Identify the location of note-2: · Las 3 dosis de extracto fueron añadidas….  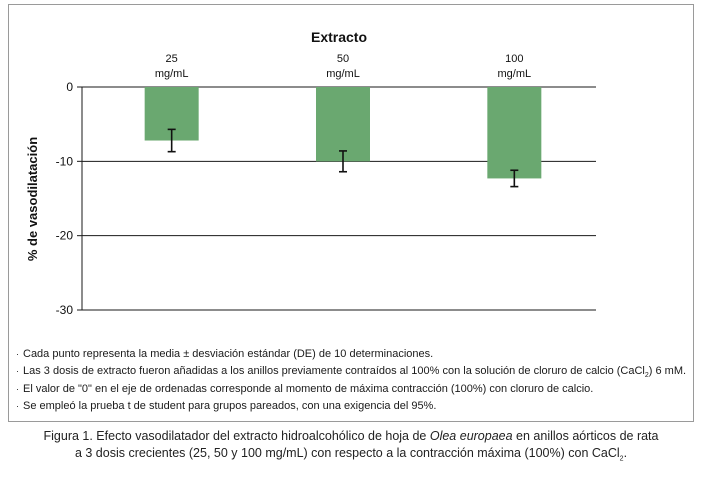
(351, 373).